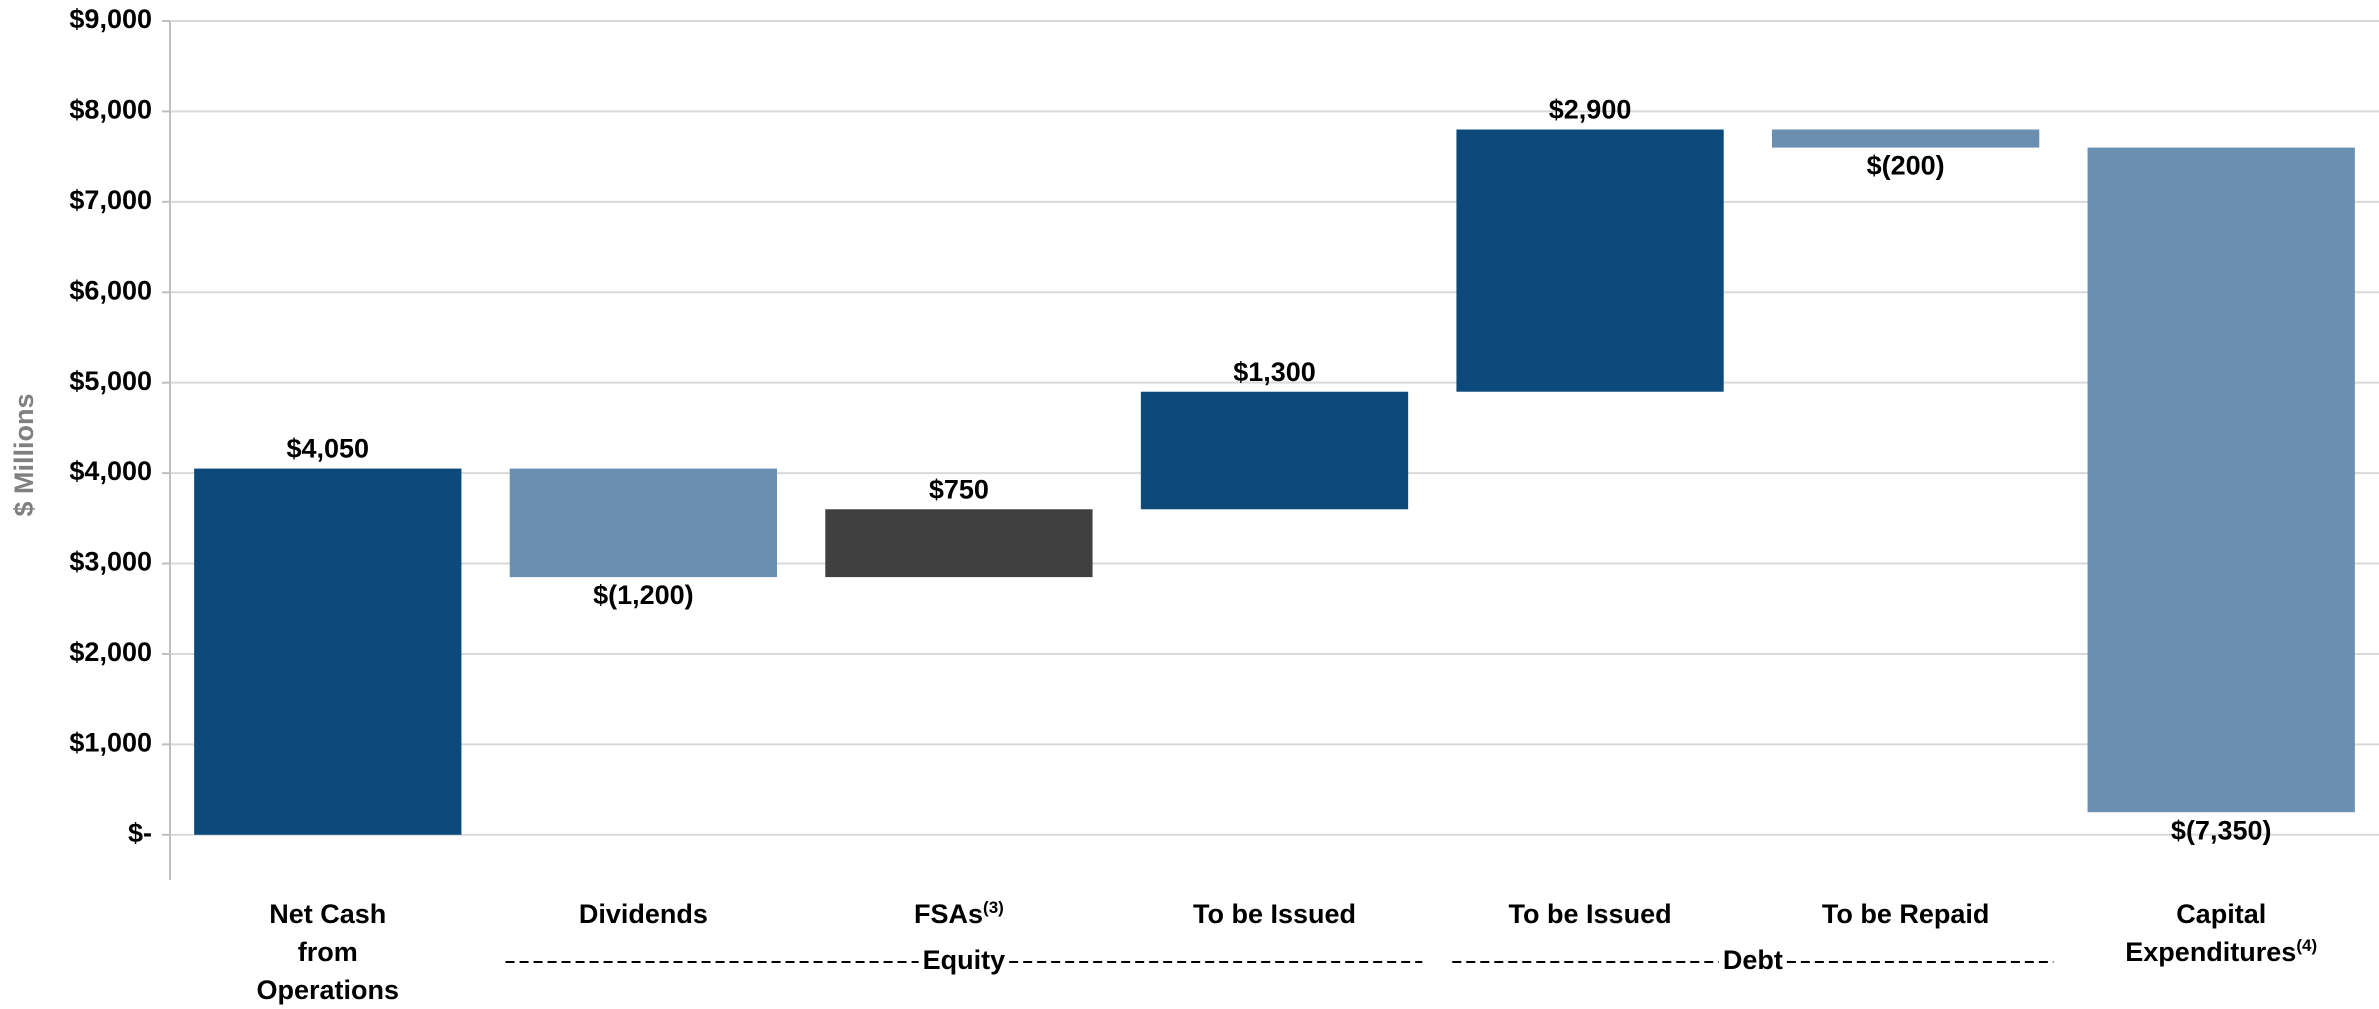 The width and height of the screenshot is (2379, 1009). I want to click on footnote-marker: (3), so click(993, 907).